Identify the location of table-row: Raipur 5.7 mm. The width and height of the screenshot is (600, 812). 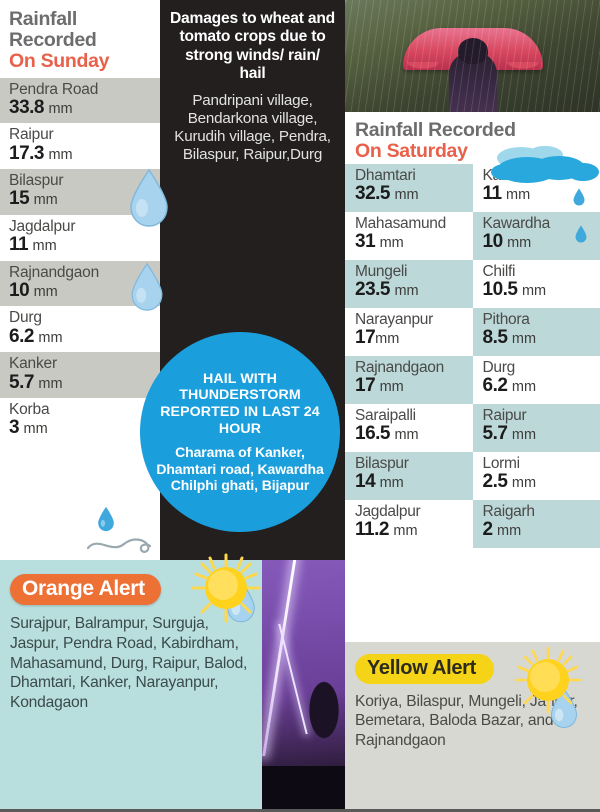
(536, 427).